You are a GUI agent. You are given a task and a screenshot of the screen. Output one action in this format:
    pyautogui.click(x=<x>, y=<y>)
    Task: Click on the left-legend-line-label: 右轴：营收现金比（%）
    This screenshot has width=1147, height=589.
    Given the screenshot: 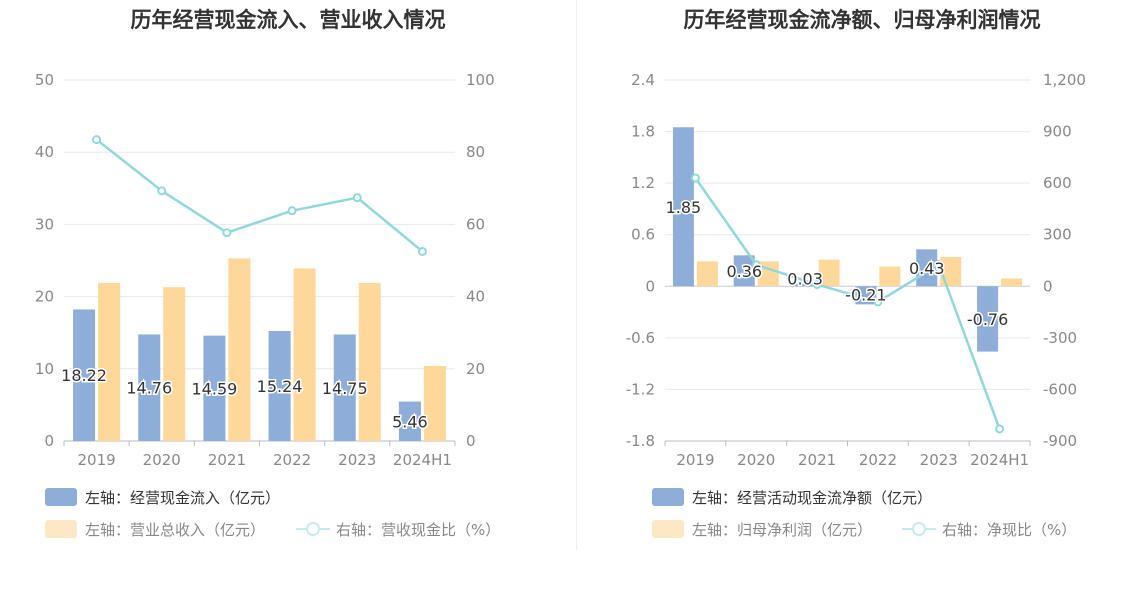 What is the action you would take?
    pyautogui.click(x=418, y=529)
    